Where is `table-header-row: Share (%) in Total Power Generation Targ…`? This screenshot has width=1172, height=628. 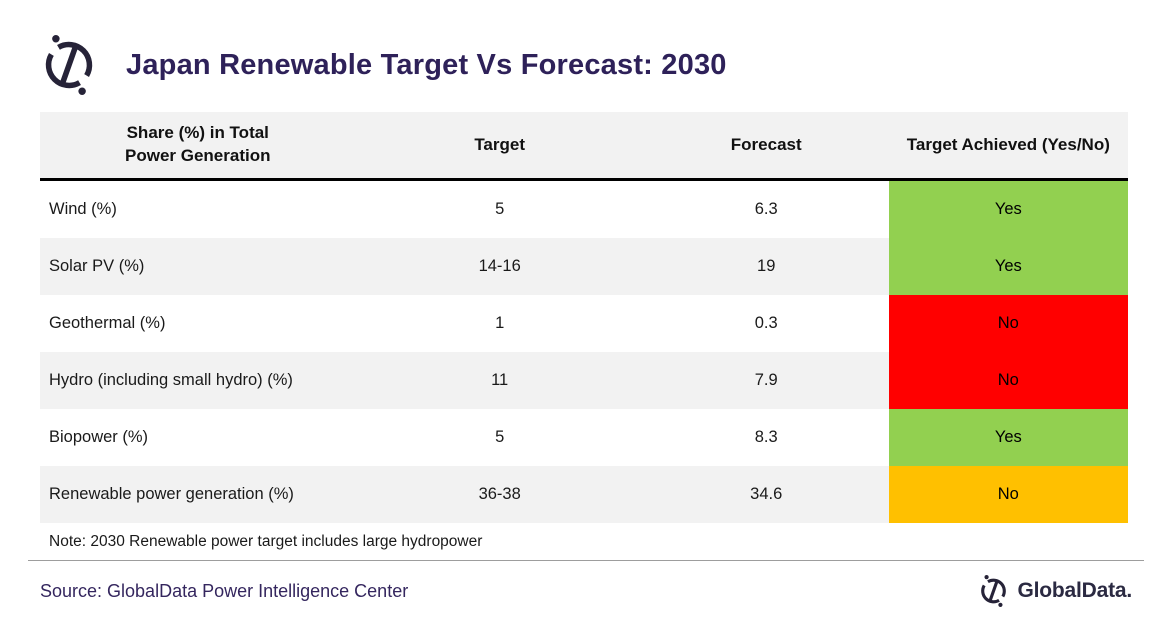
table-header-row: Share (%) in Total Power Generation Targ… is located at coordinates (584, 146).